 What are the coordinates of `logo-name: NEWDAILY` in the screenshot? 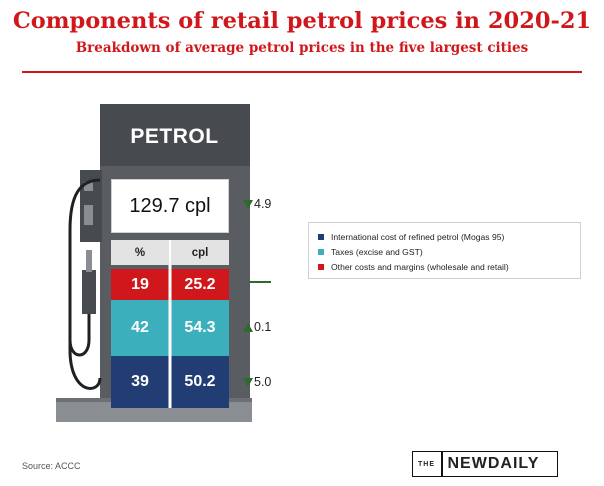 It's located at (493, 463).